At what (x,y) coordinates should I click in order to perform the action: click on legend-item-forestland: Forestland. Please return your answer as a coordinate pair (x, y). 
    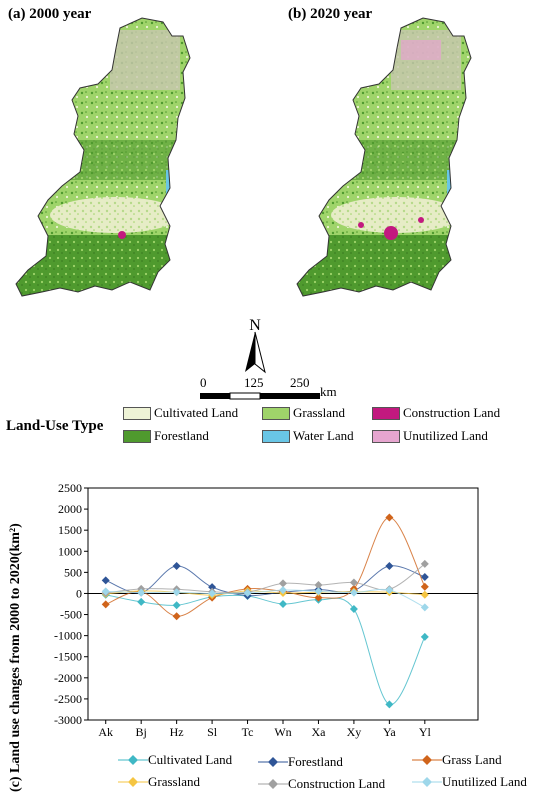
    Looking at the image, I should click on (166, 436).